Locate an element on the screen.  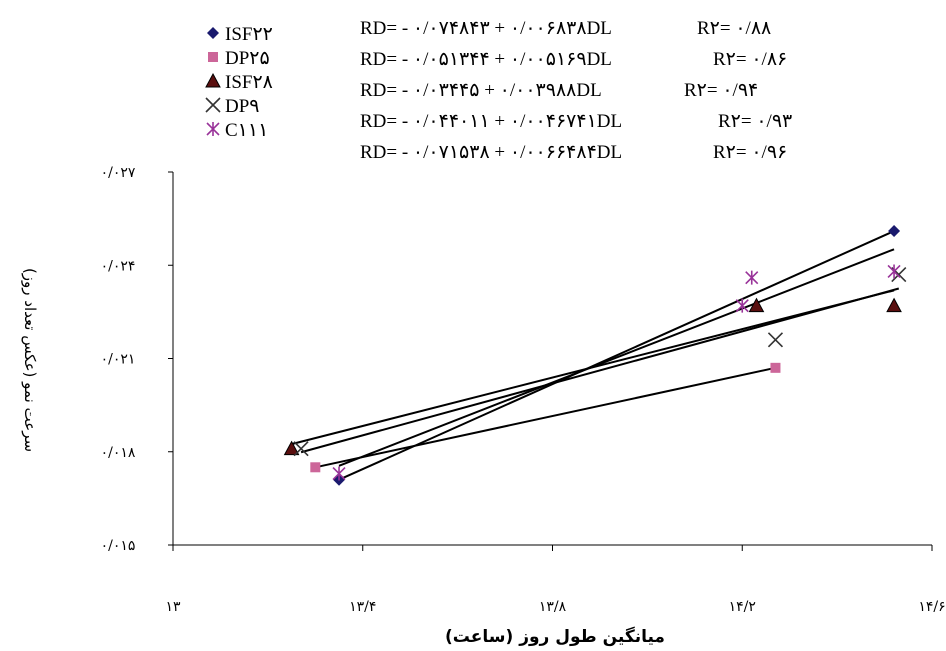
legend-label: DP۲۵ is located at coordinates (247, 58).